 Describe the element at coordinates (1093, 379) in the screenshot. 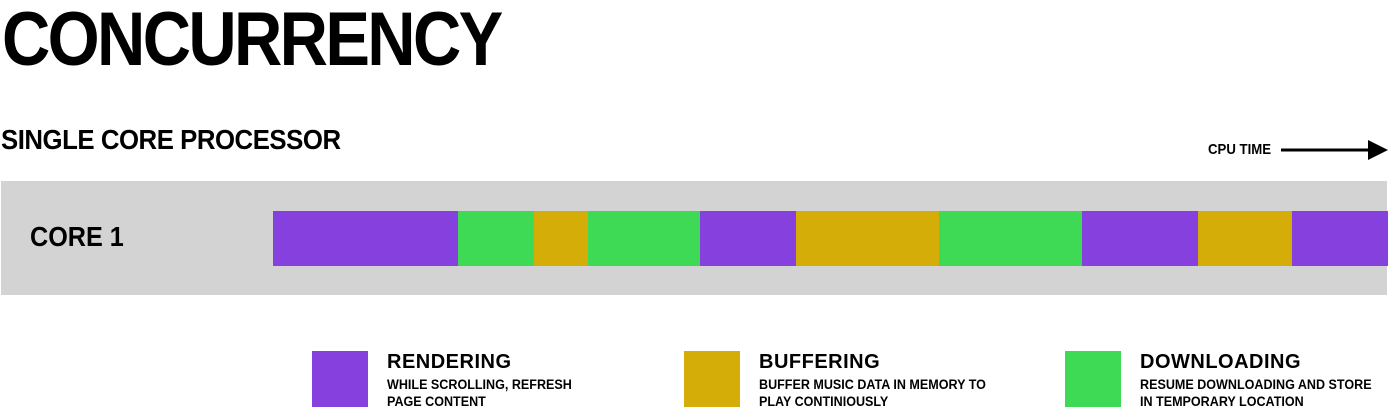

I see `legend-swatch-downloading` at that location.